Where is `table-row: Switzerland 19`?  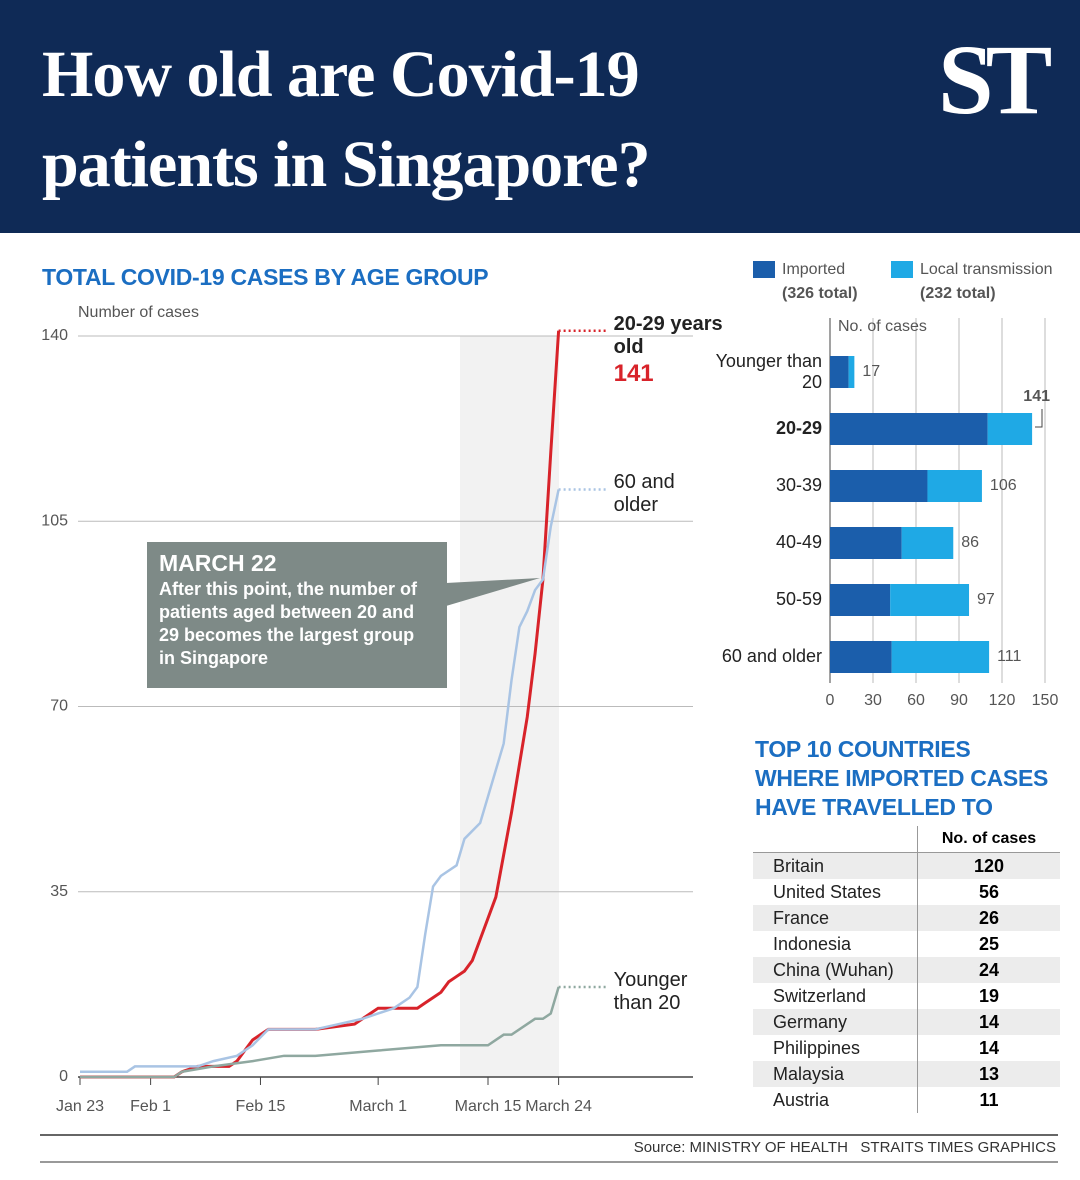
table-row: Switzerland 19 is located at coordinates (906, 996).